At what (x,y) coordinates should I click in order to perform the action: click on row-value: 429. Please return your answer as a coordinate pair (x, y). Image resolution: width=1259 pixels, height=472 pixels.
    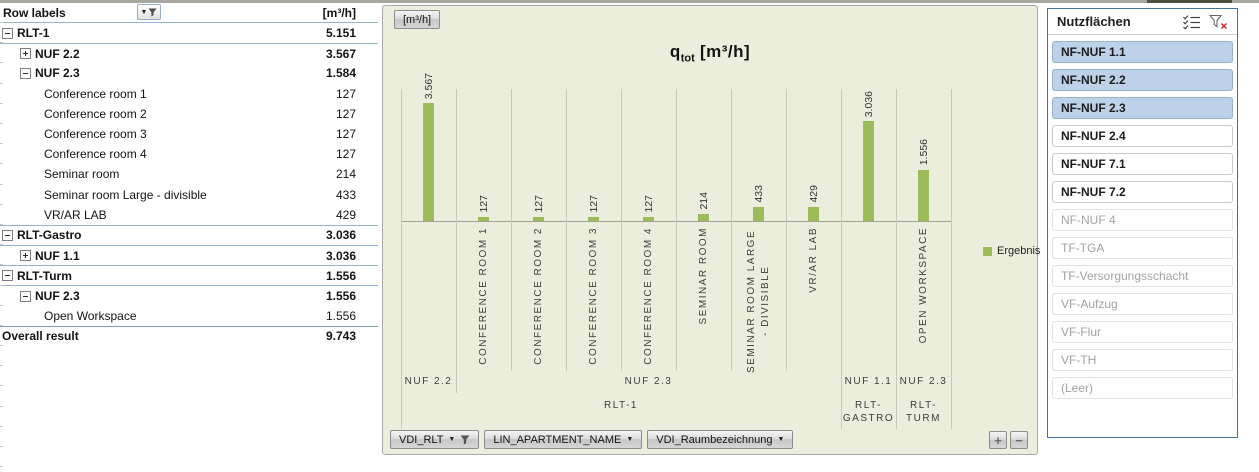
    Looking at the image, I should click on (345, 214).